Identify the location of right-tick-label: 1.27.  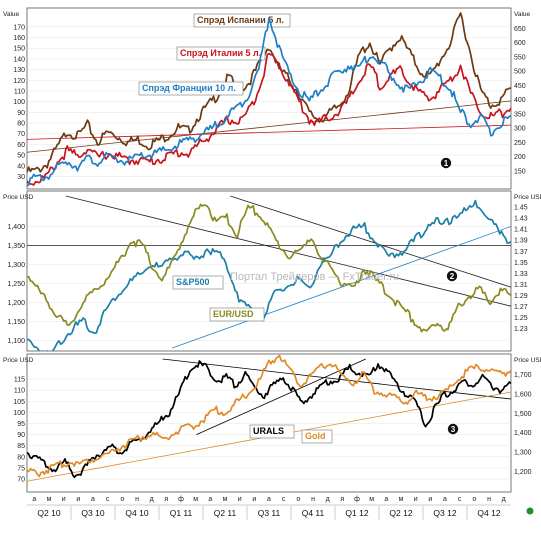
(521, 307).